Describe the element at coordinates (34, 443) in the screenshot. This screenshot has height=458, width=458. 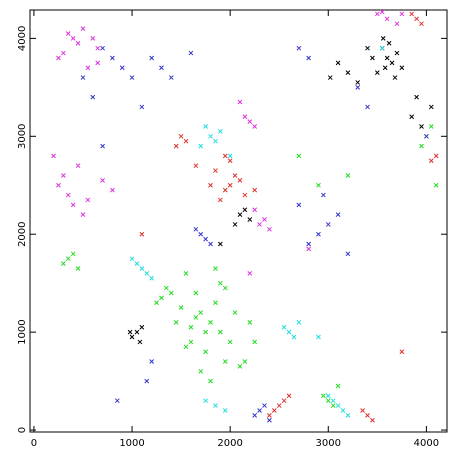
I see `x-tick-label: 0` at that location.